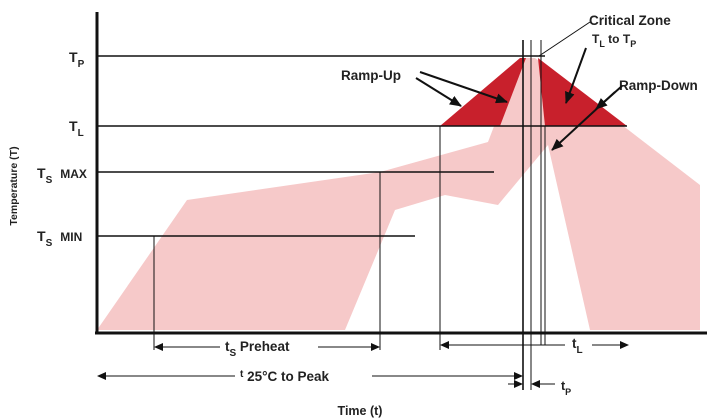  Describe the element at coordinates (576, 75) in the screenshot. I see `critical-zone-arrow` at that location.